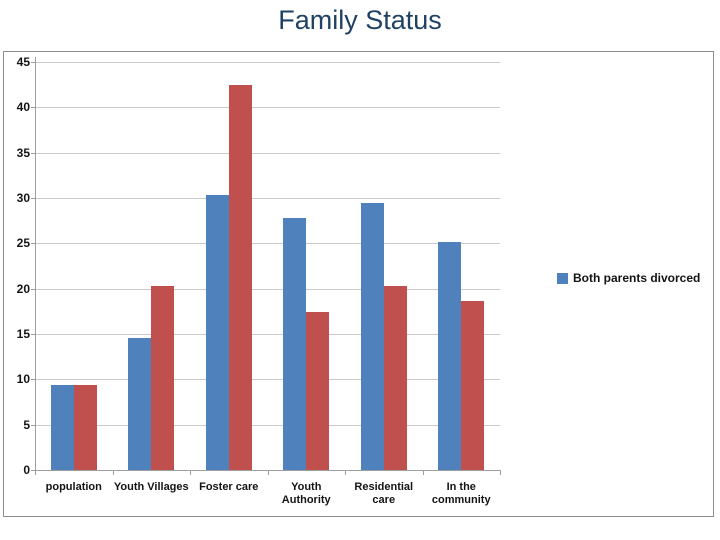 The height and width of the screenshot is (540, 720). I want to click on x-category-label-2: Youth Villages, so click(151, 487).